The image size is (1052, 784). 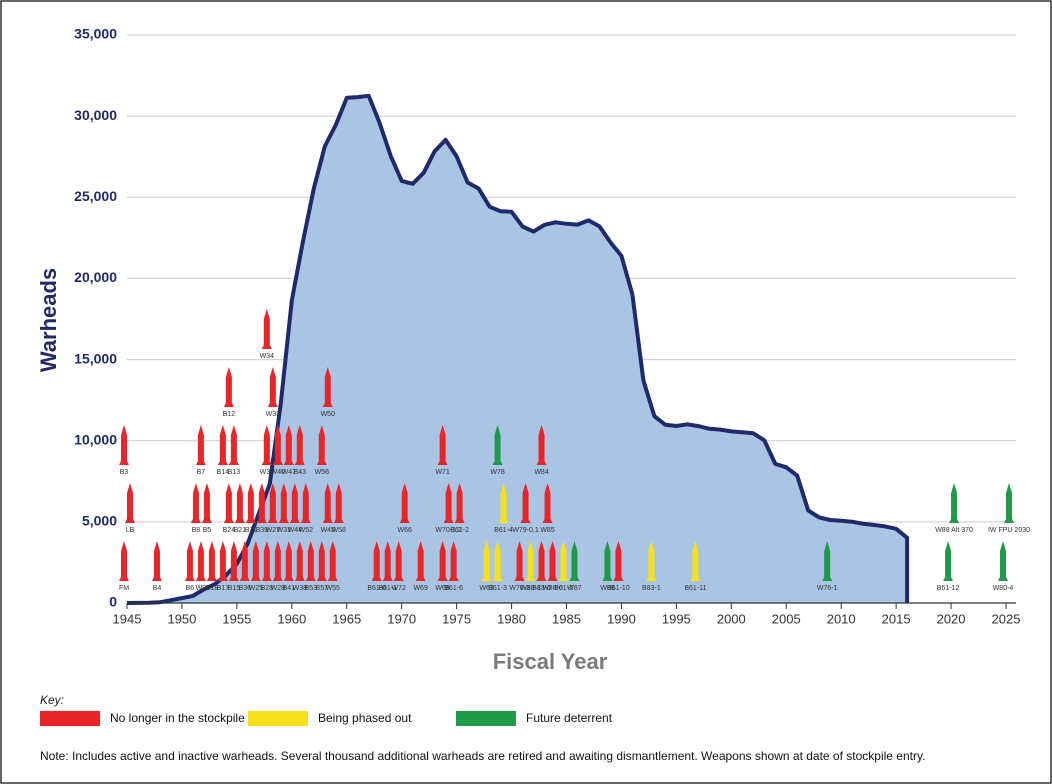 I want to click on warhead-label: W58, so click(x=339, y=530).